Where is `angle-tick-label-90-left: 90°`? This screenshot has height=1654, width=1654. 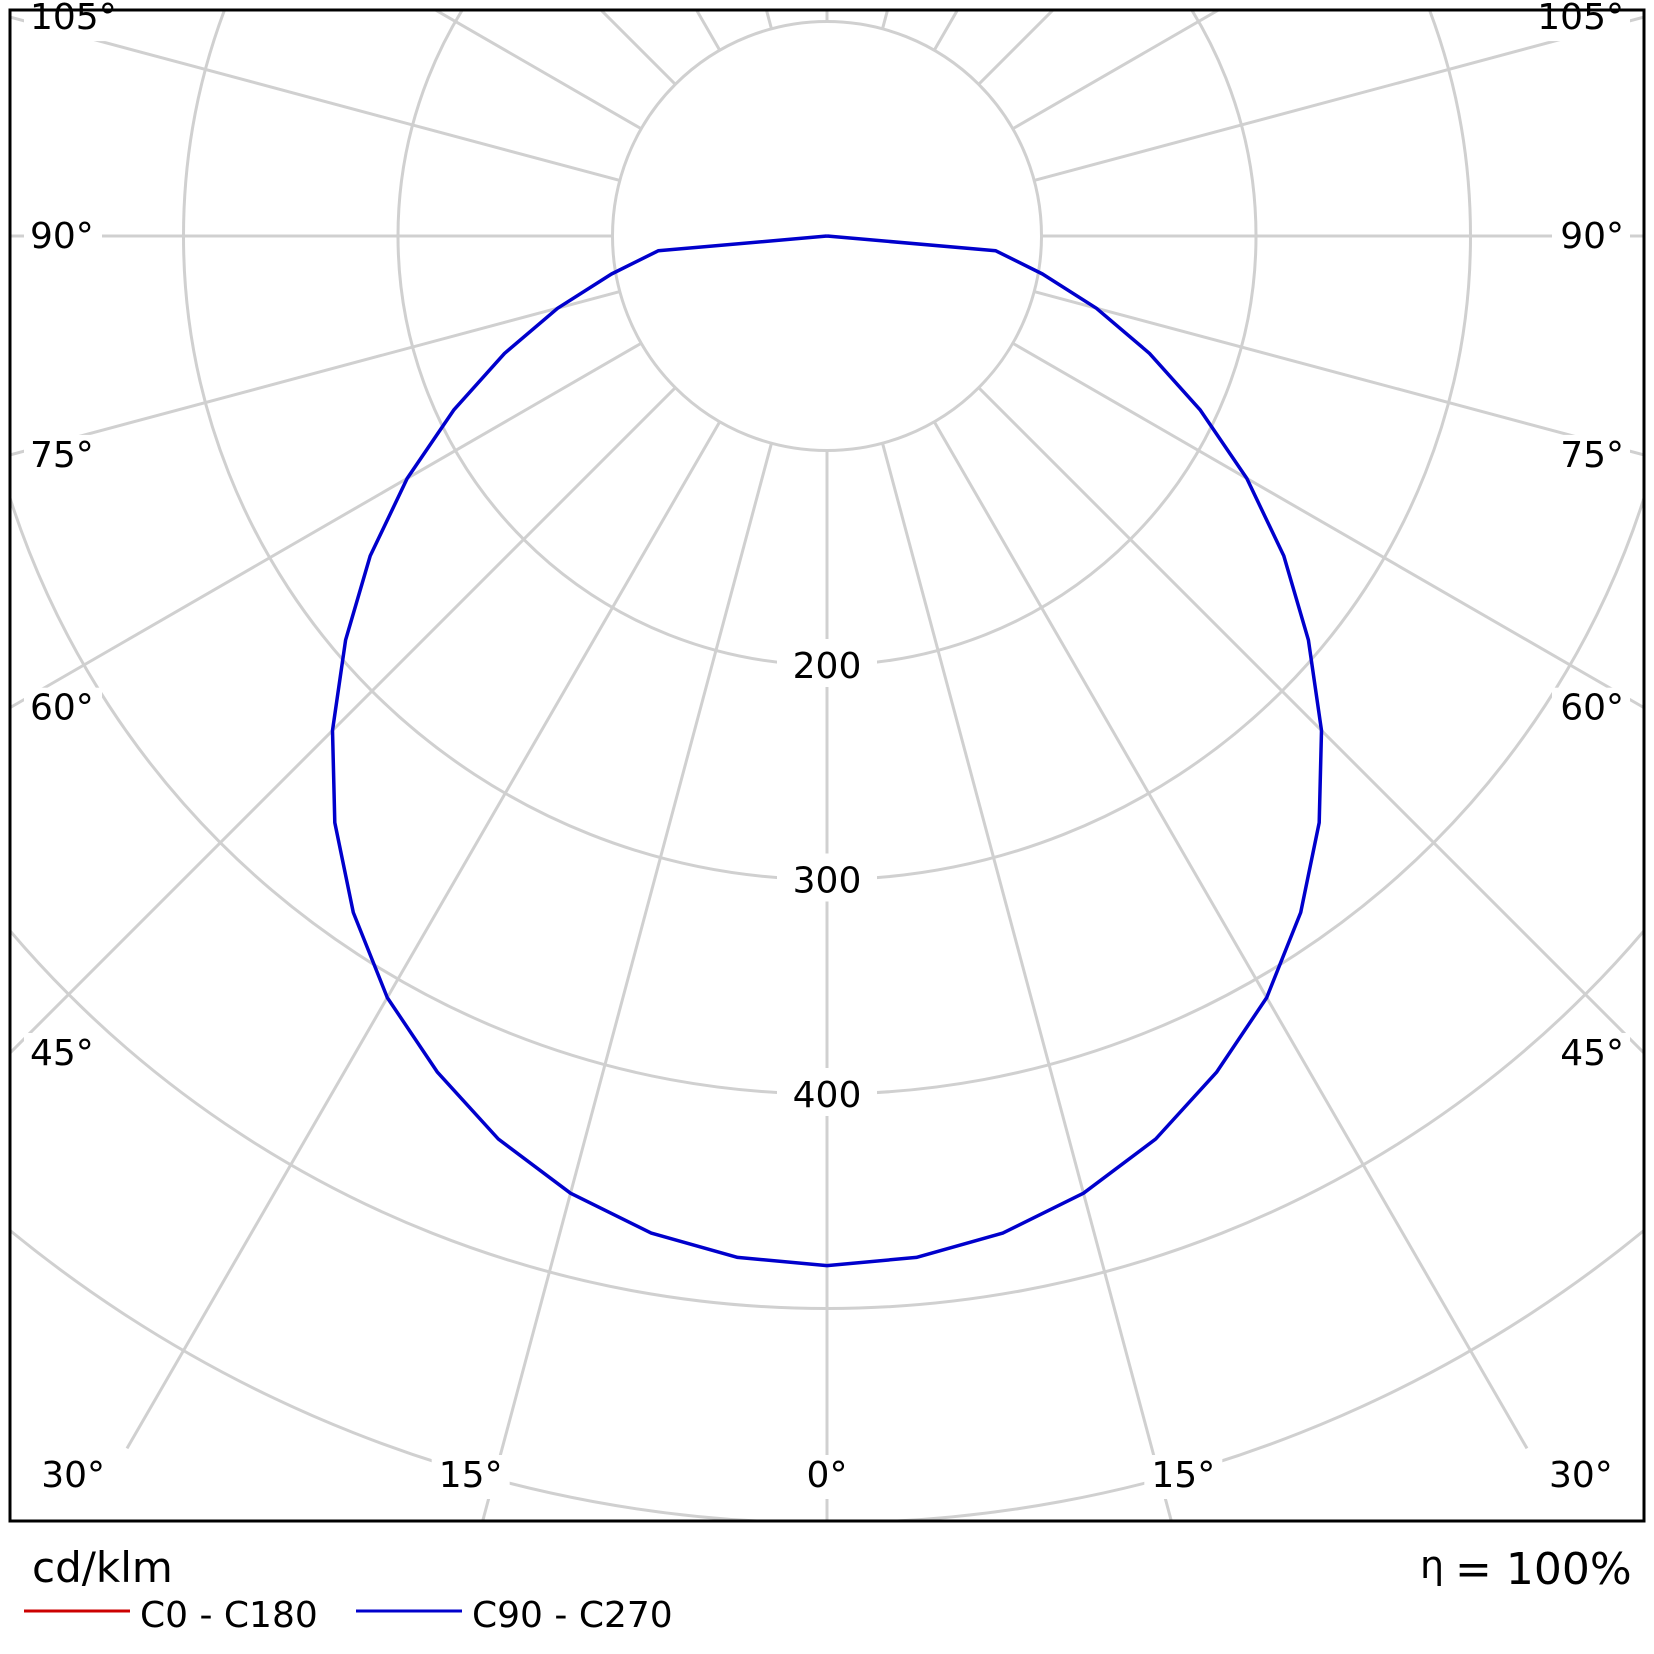 angle-tick-label-90-left: 90° is located at coordinates (62, 236).